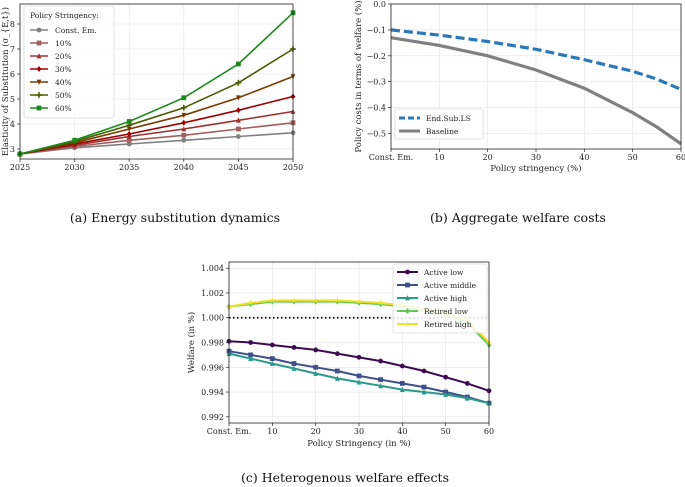  Describe the element at coordinates (63, 108) in the screenshot. I see `legend-label: 60%` at that location.